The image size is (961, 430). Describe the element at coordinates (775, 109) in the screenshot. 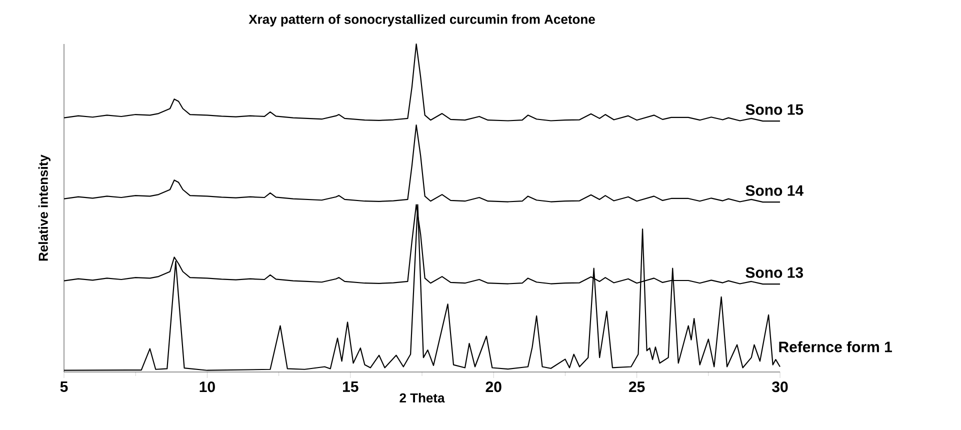

I see `series-label: Sono 15` at that location.